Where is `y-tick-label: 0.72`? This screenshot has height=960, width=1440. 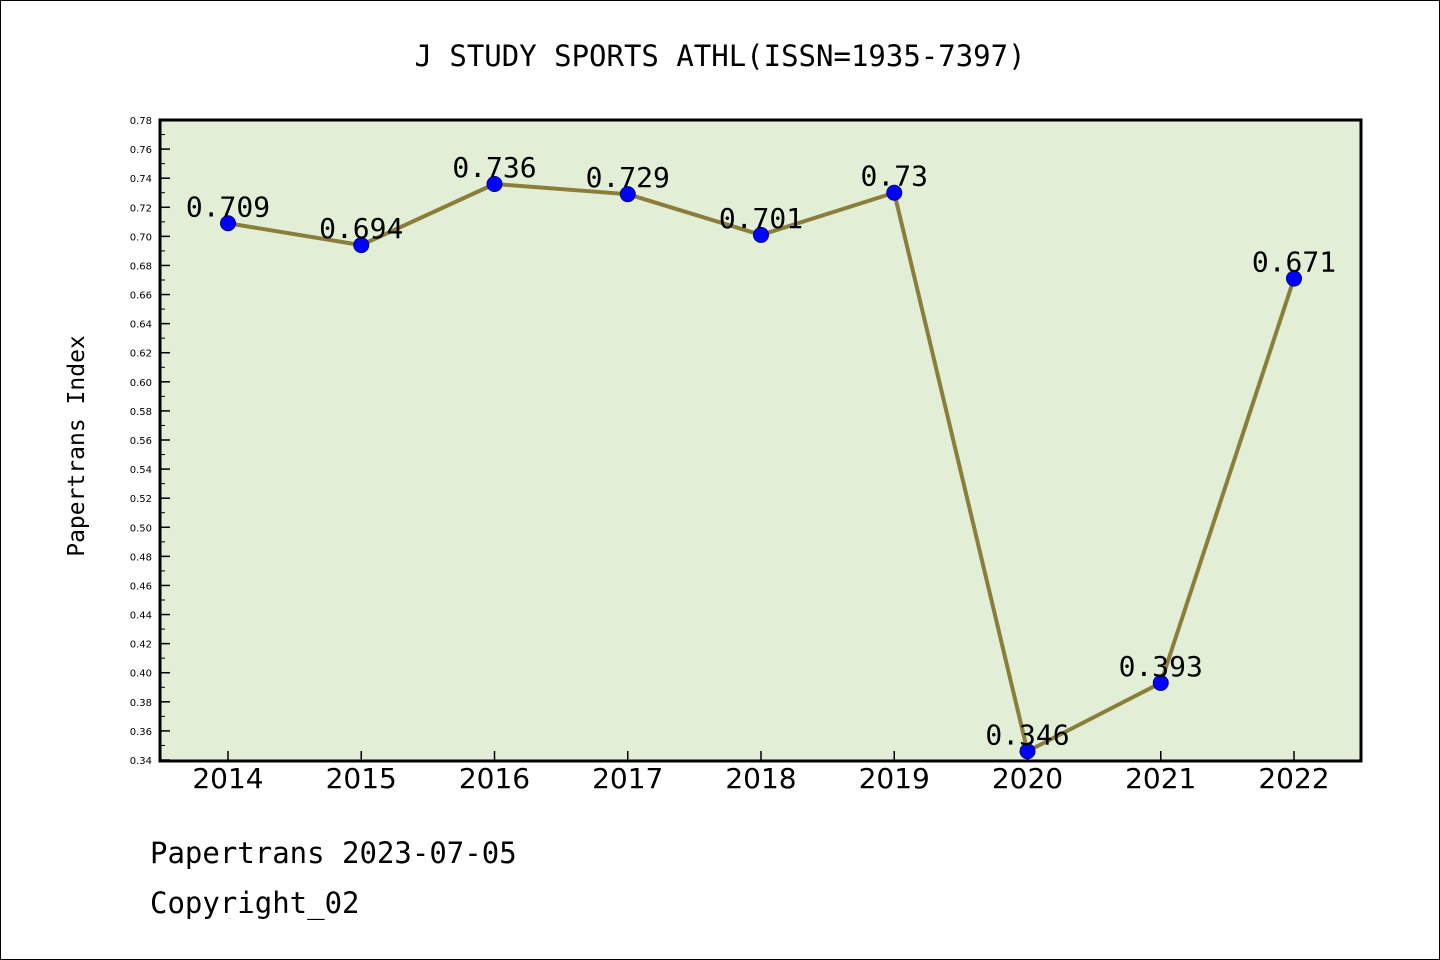
y-tick-label: 0.72 is located at coordinates (141, 208).